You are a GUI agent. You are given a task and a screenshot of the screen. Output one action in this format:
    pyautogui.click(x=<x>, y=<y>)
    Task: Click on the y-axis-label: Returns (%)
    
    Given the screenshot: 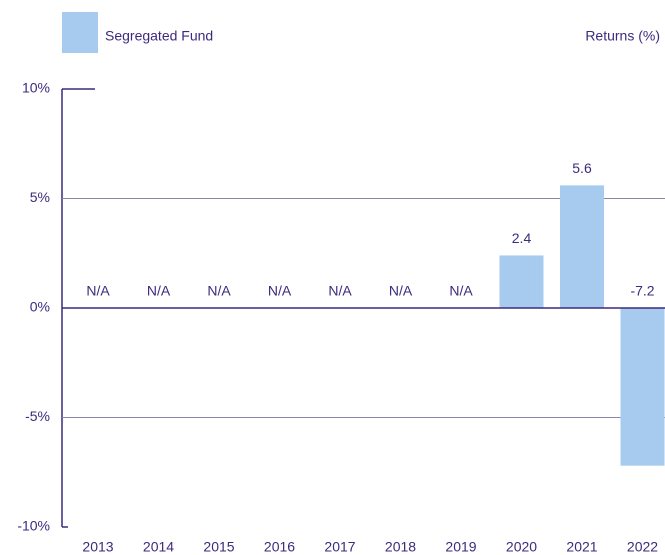 What is the action you would take?
    pyautogui.click(x=622, y=36)
    